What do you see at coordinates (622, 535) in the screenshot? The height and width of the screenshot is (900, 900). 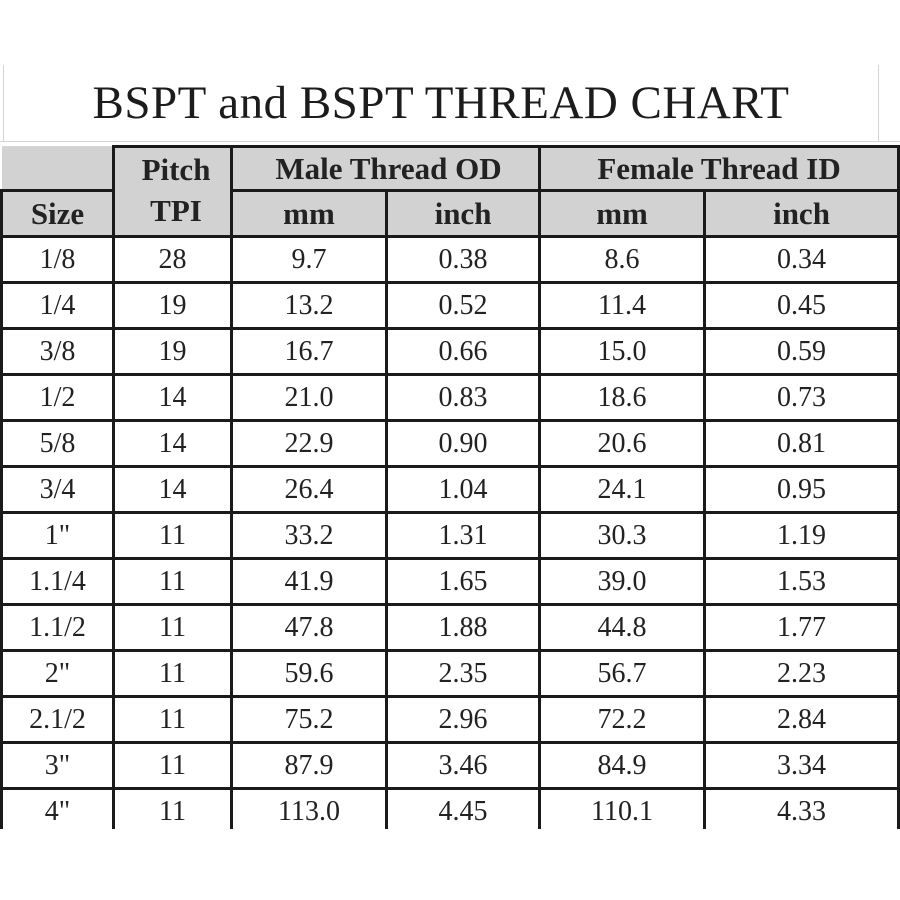 I see `cell-female-mm: 30.3` at bounding box center [622, 535].